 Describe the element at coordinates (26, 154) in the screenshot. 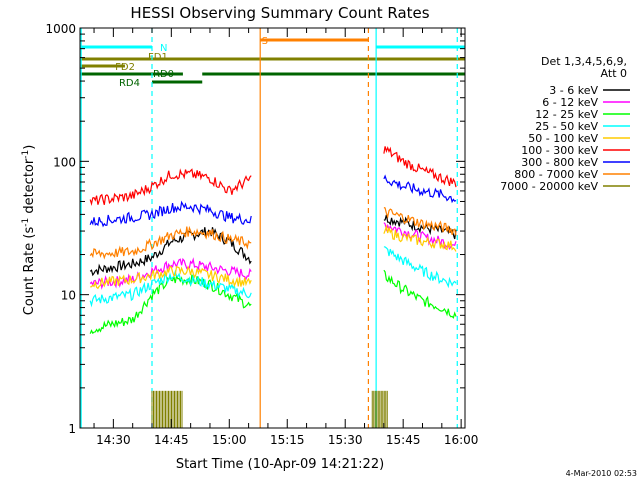

I see `y-axis-label-exp2: -1` at that location.